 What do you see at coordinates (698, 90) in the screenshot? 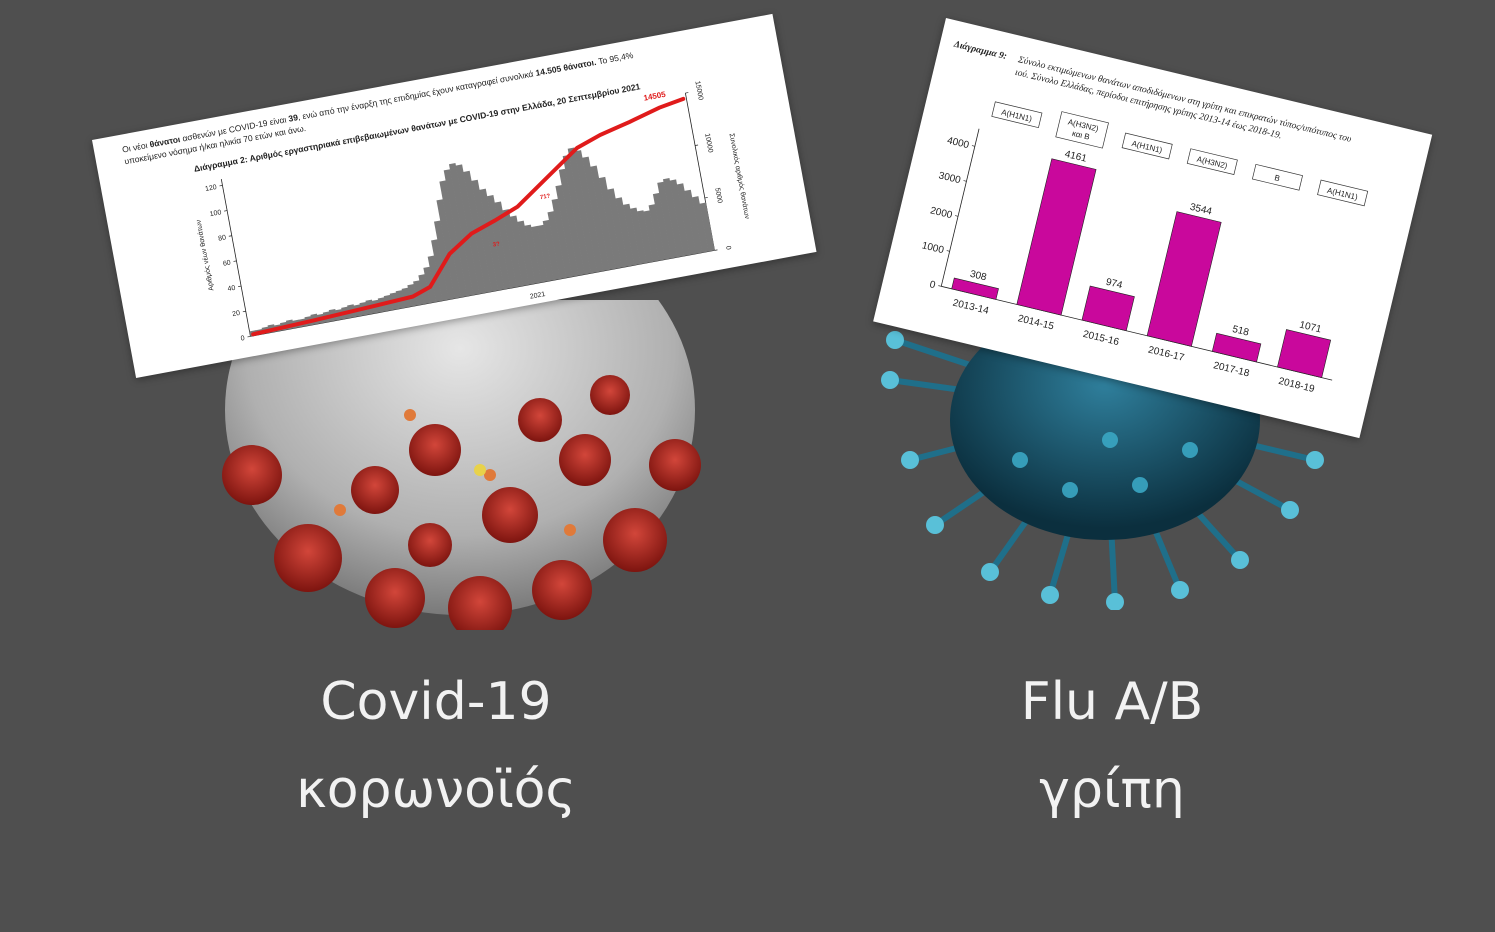
I see `covid-right-y-tick-label: 15000` at bounding box center [698, 90].